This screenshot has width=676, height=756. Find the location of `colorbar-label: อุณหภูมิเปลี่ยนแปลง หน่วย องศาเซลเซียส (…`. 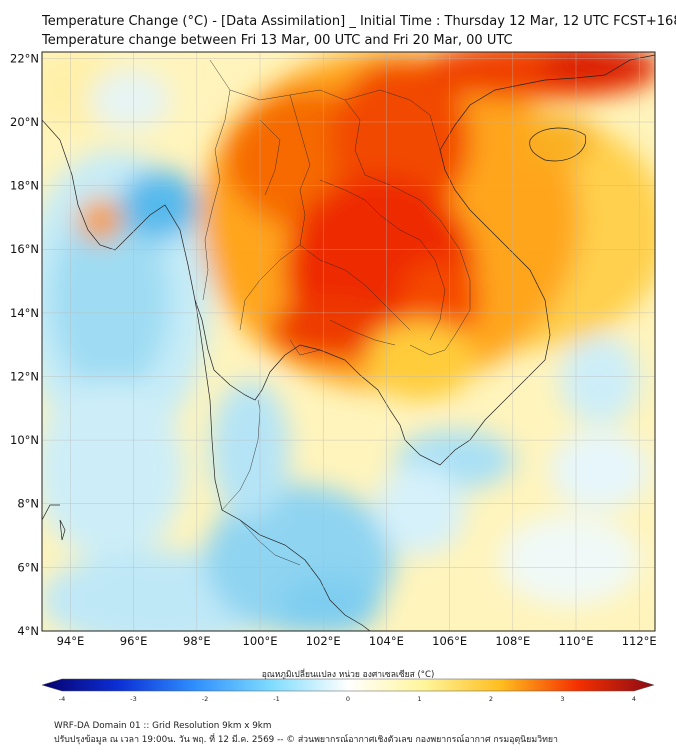

colorbar-label: อุณหภูมิเปลี่ยนแปลง หน่วย องศาเซลเซียส (… is located at coordinates (348, 674).